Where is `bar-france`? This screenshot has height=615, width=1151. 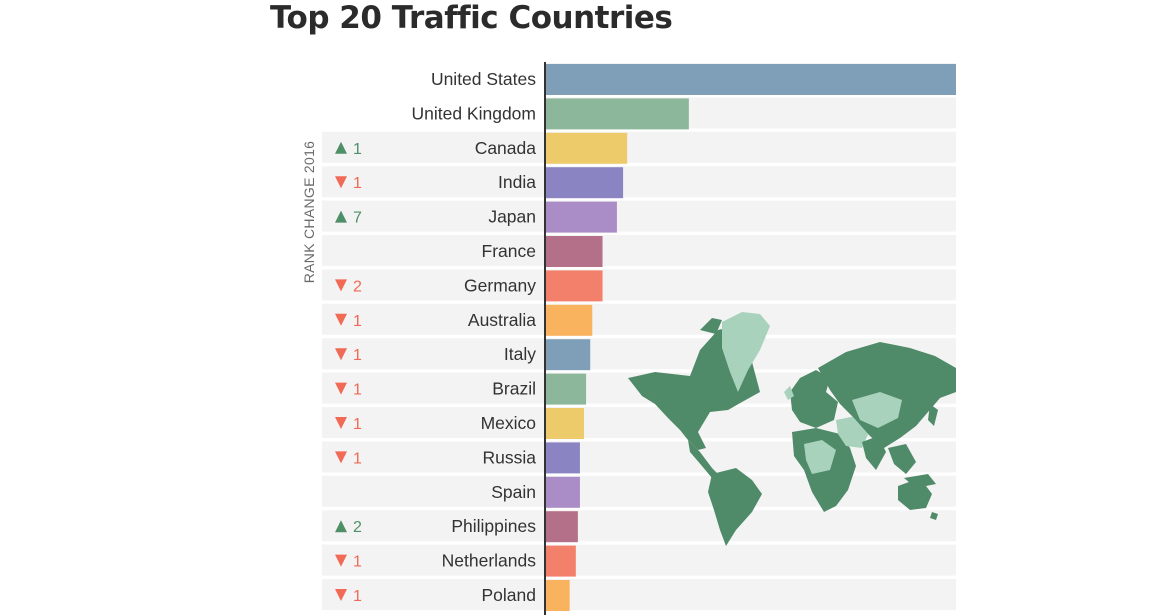 bar-france is located at coordinates (574, 251).